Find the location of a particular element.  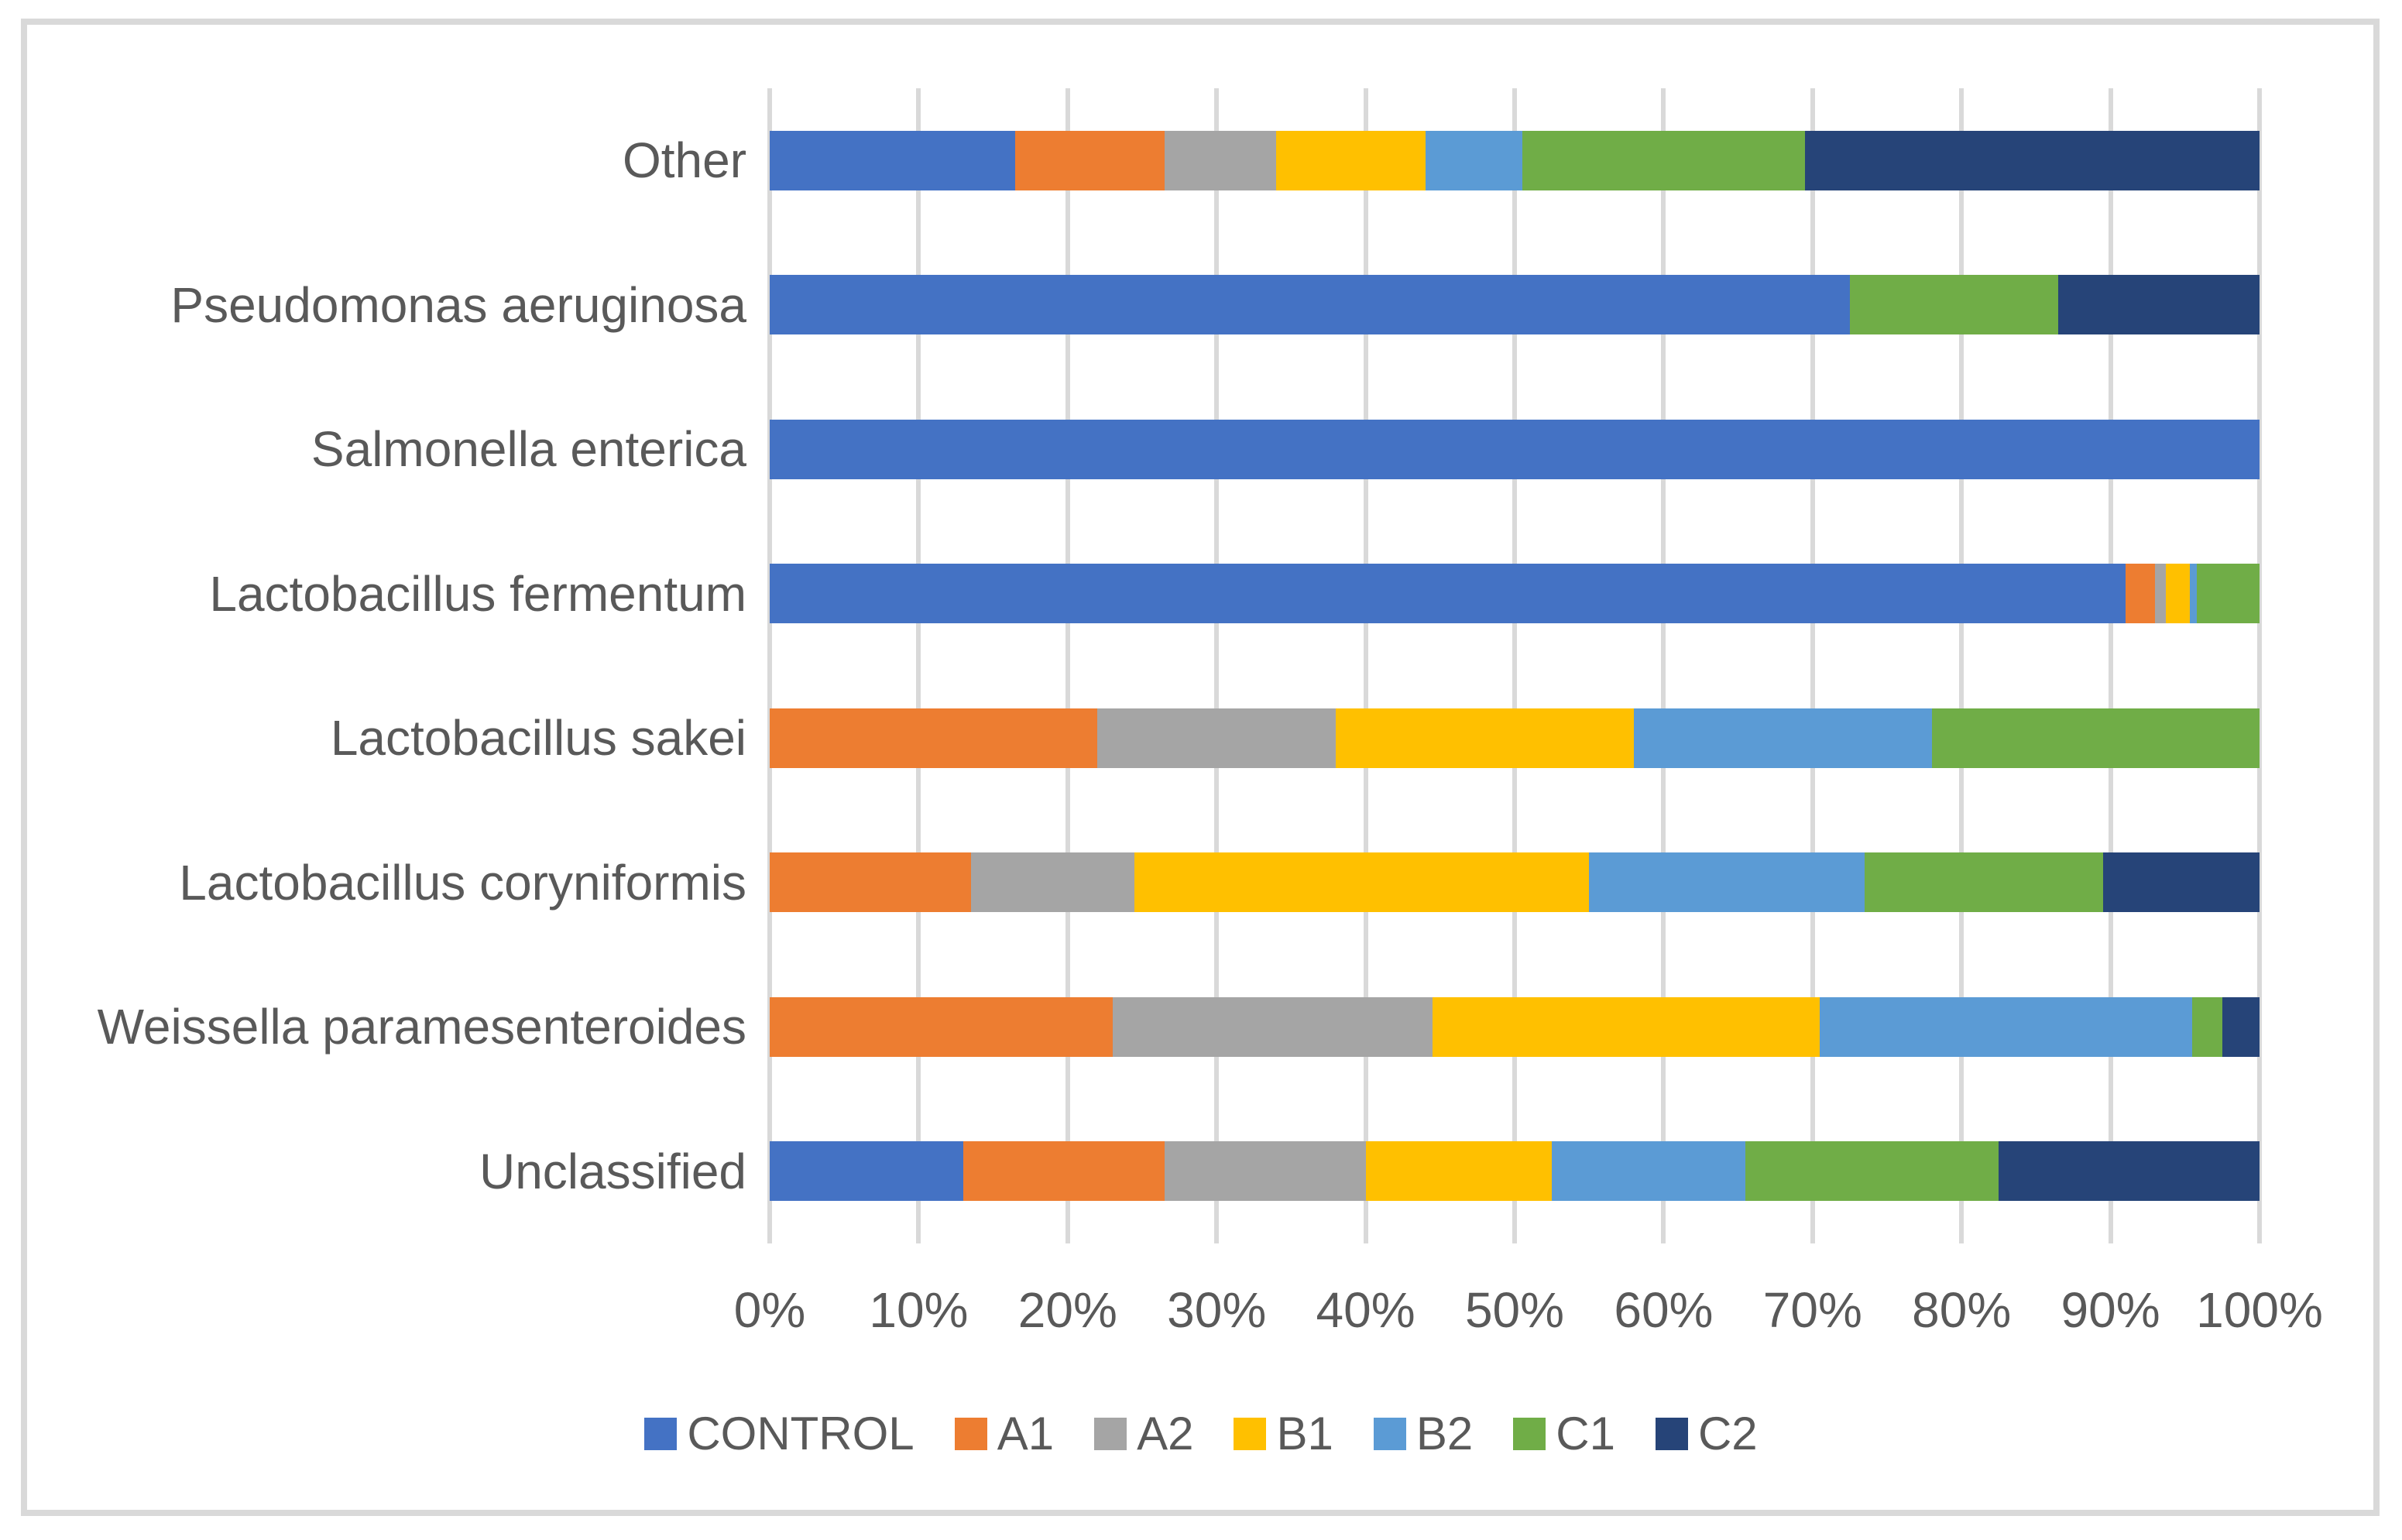

x-tick-label: 20% is located at coordinates (1067, 1310).